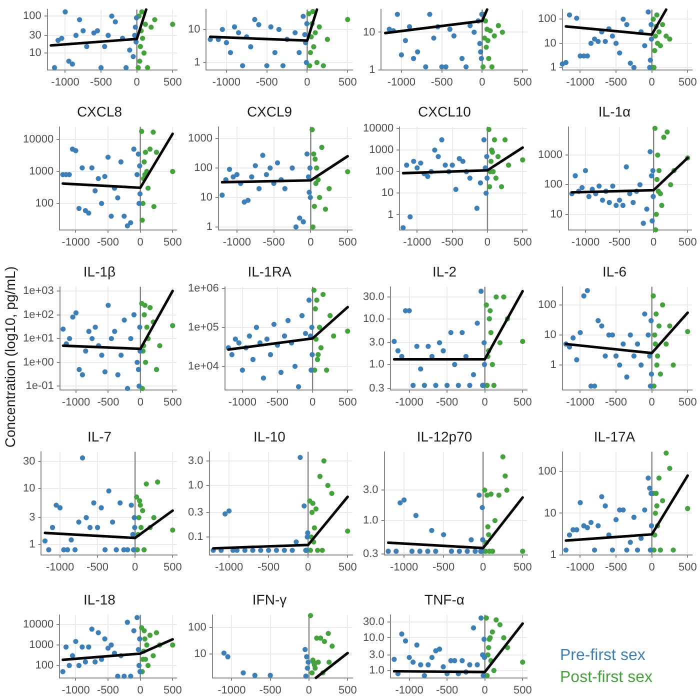 Image resolution: width=700 pixels, height=700 pixels. I want to click on chart-title: IL-18, so click(100, 599).